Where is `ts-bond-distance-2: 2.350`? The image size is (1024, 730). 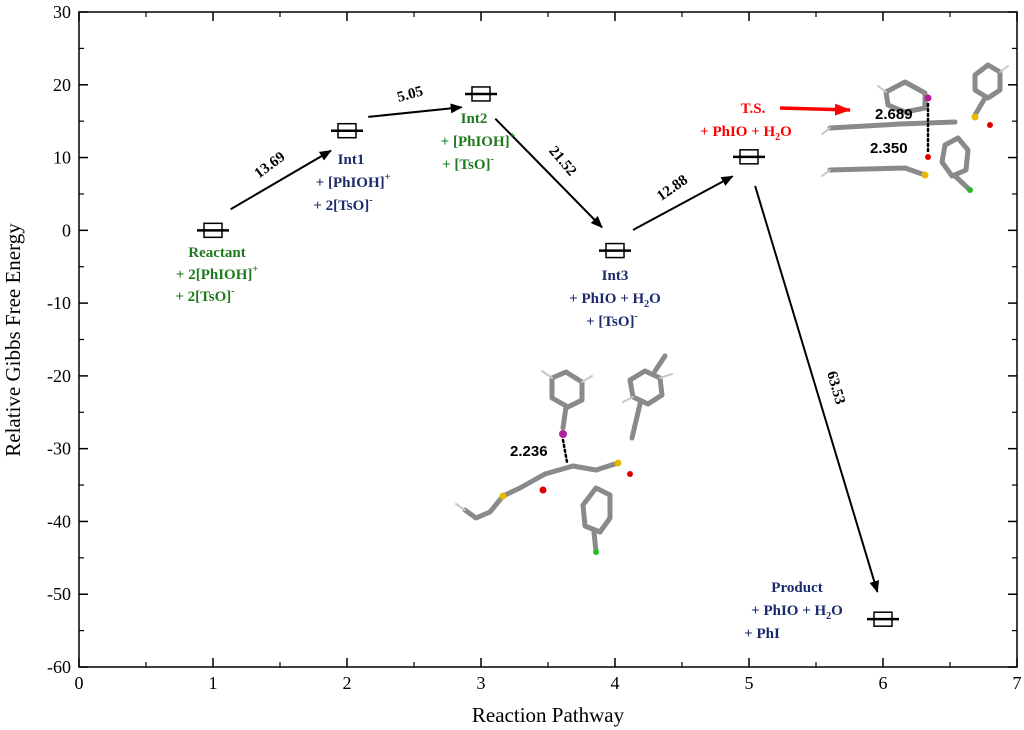 ts-bond-distance-2: 2.350 is located at coordinates (889, 148).